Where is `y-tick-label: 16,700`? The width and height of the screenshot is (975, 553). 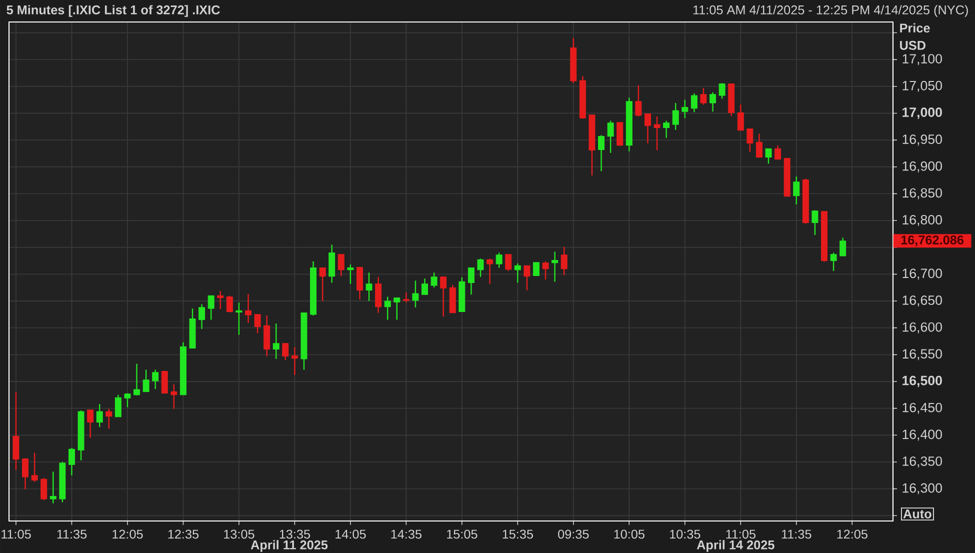 y-tick-label: 16,700 is located at coordinates (922, 274).